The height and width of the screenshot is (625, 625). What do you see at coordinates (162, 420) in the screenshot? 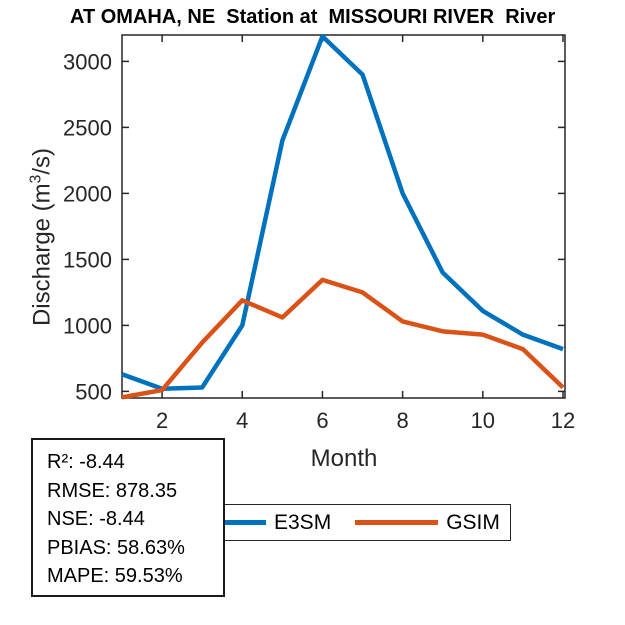
I see `x-tick-label: 2` at bounding box center [162, 420].